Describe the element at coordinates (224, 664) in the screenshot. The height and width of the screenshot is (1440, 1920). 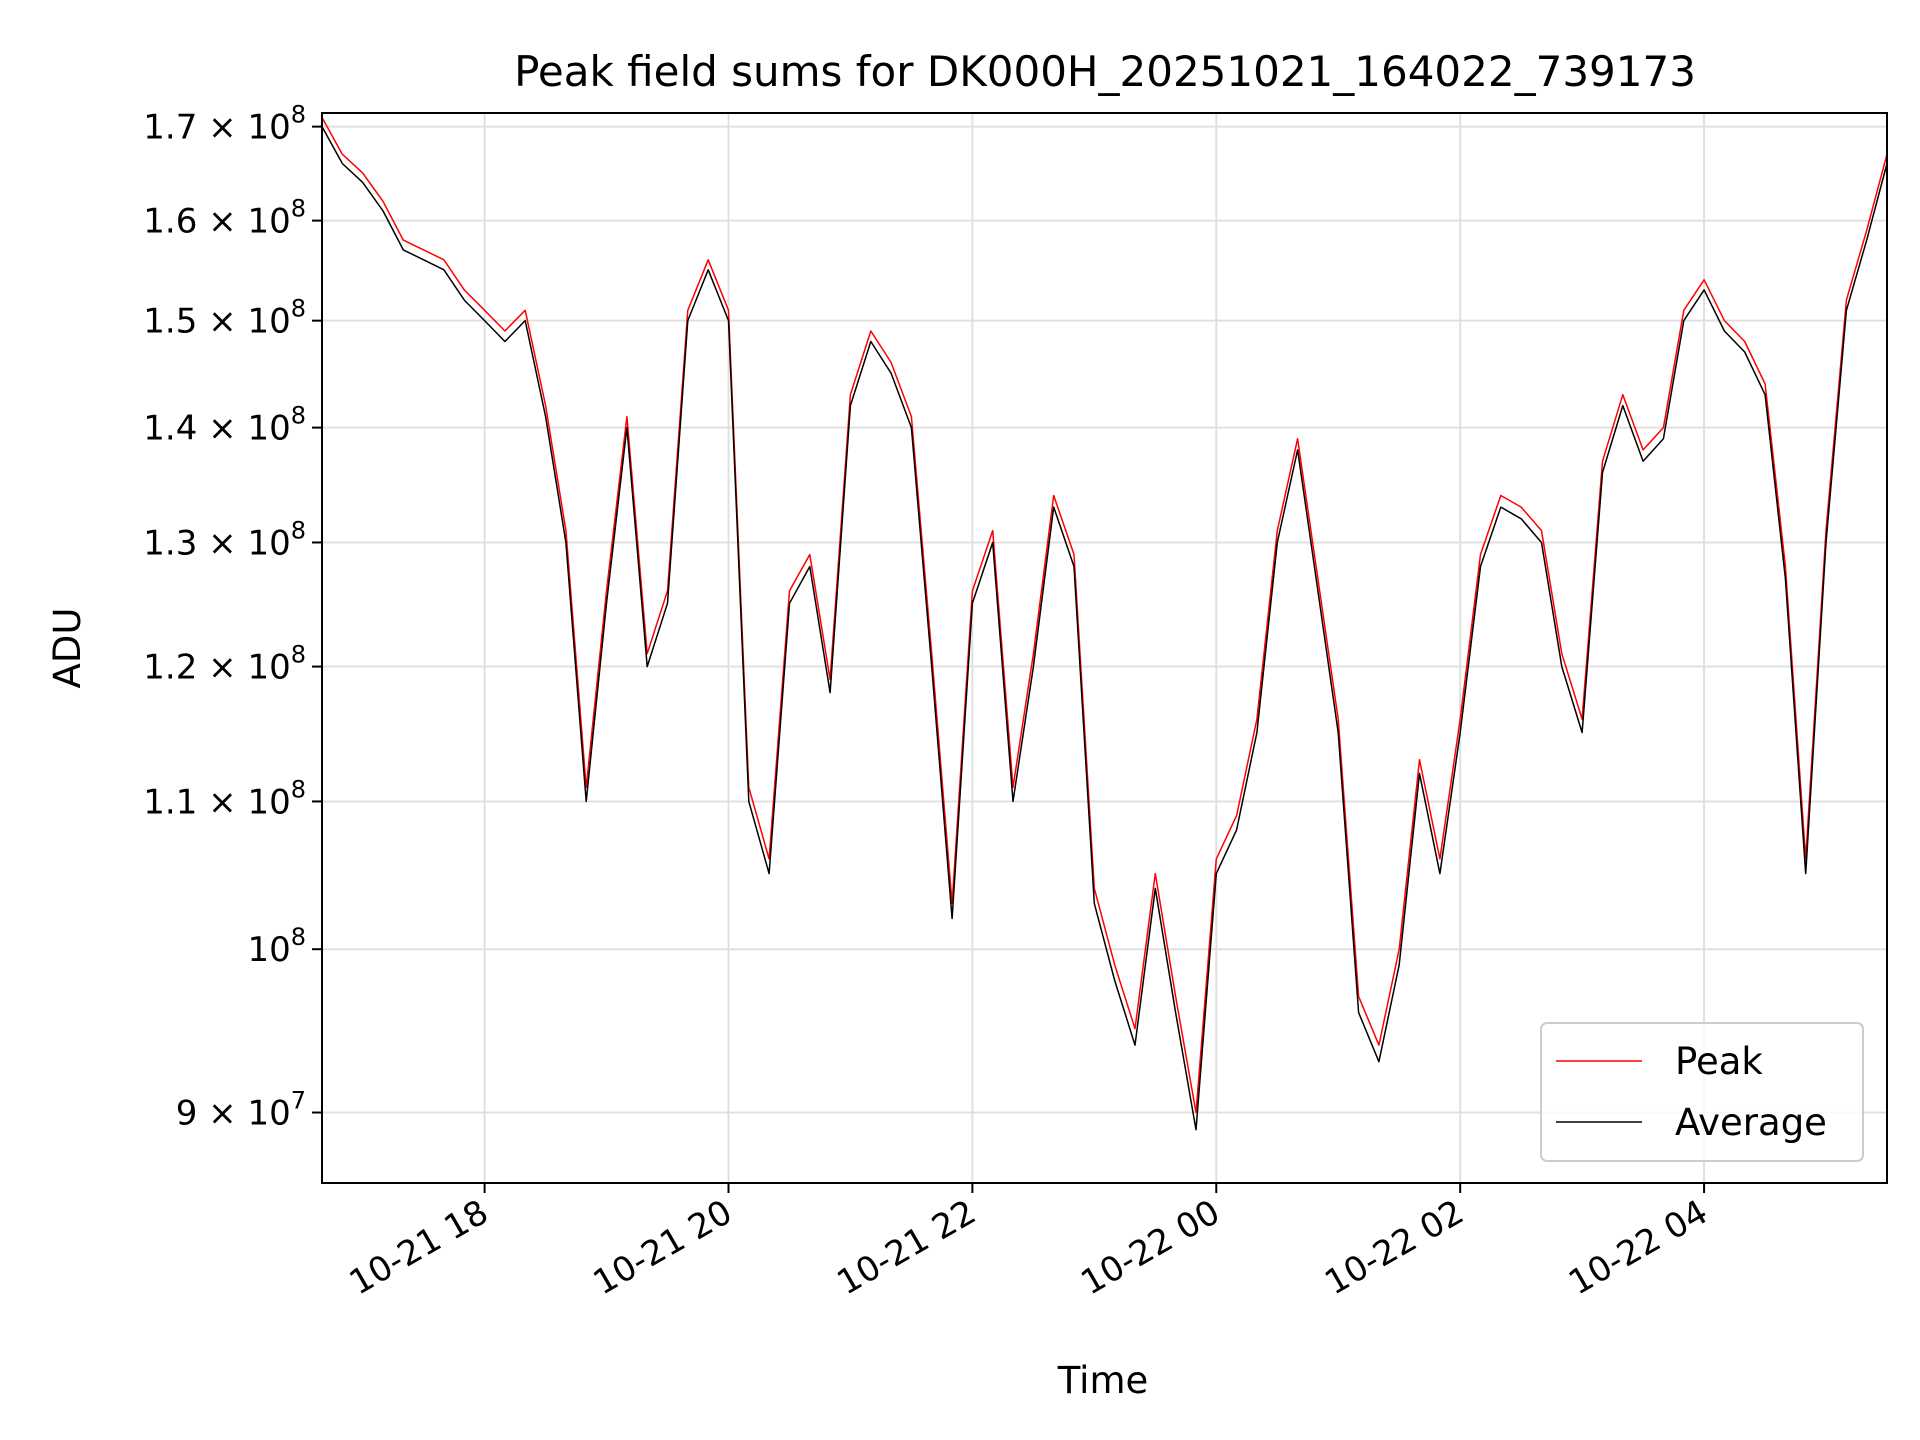
I see `y-tick-label: 1.2 × 108` at that location.